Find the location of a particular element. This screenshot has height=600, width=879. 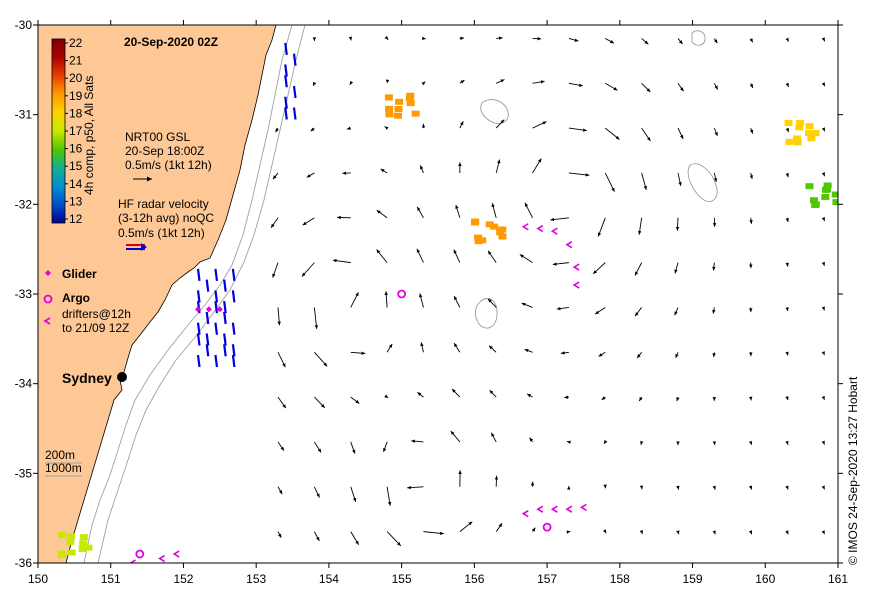

colorbar-tick-label: 21 is located at coordinates (76, 61).